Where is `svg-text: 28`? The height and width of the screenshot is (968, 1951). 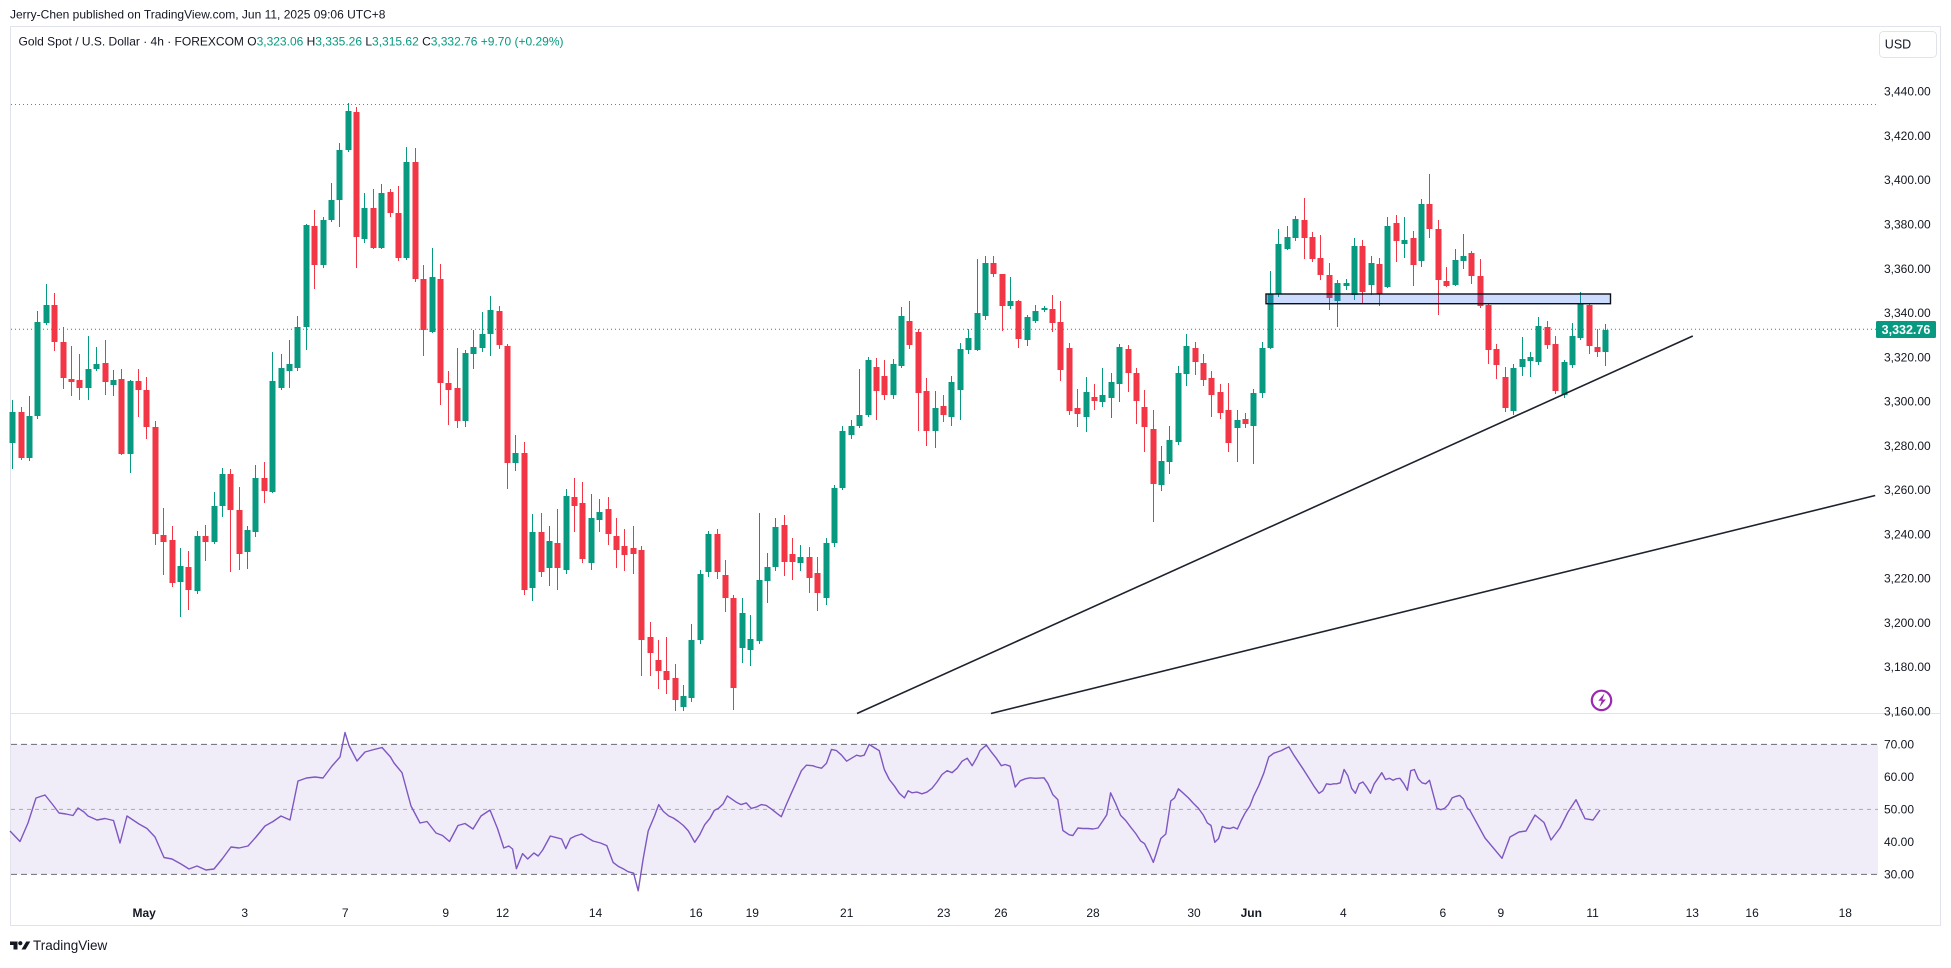
svg-text: 28 is located at coordinates (1093, 913).